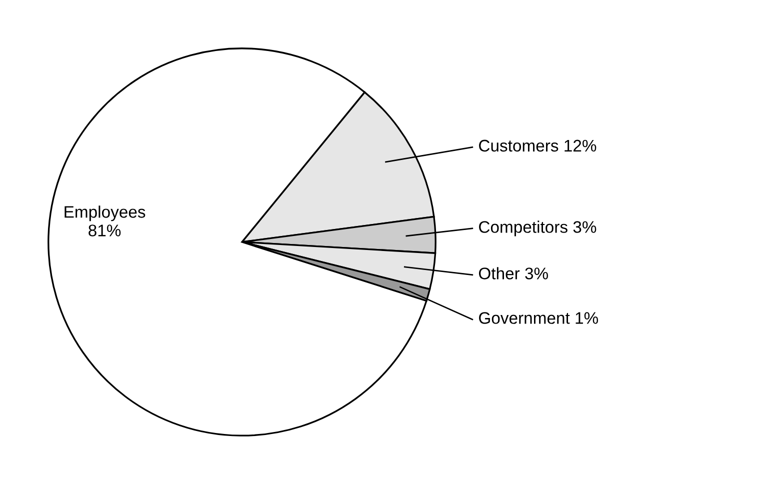 The height and width of the screenshot is (484, 763). Describe the element at coordinates (104, 230) in the screenshot. I see `data-label: 81%` at that location.